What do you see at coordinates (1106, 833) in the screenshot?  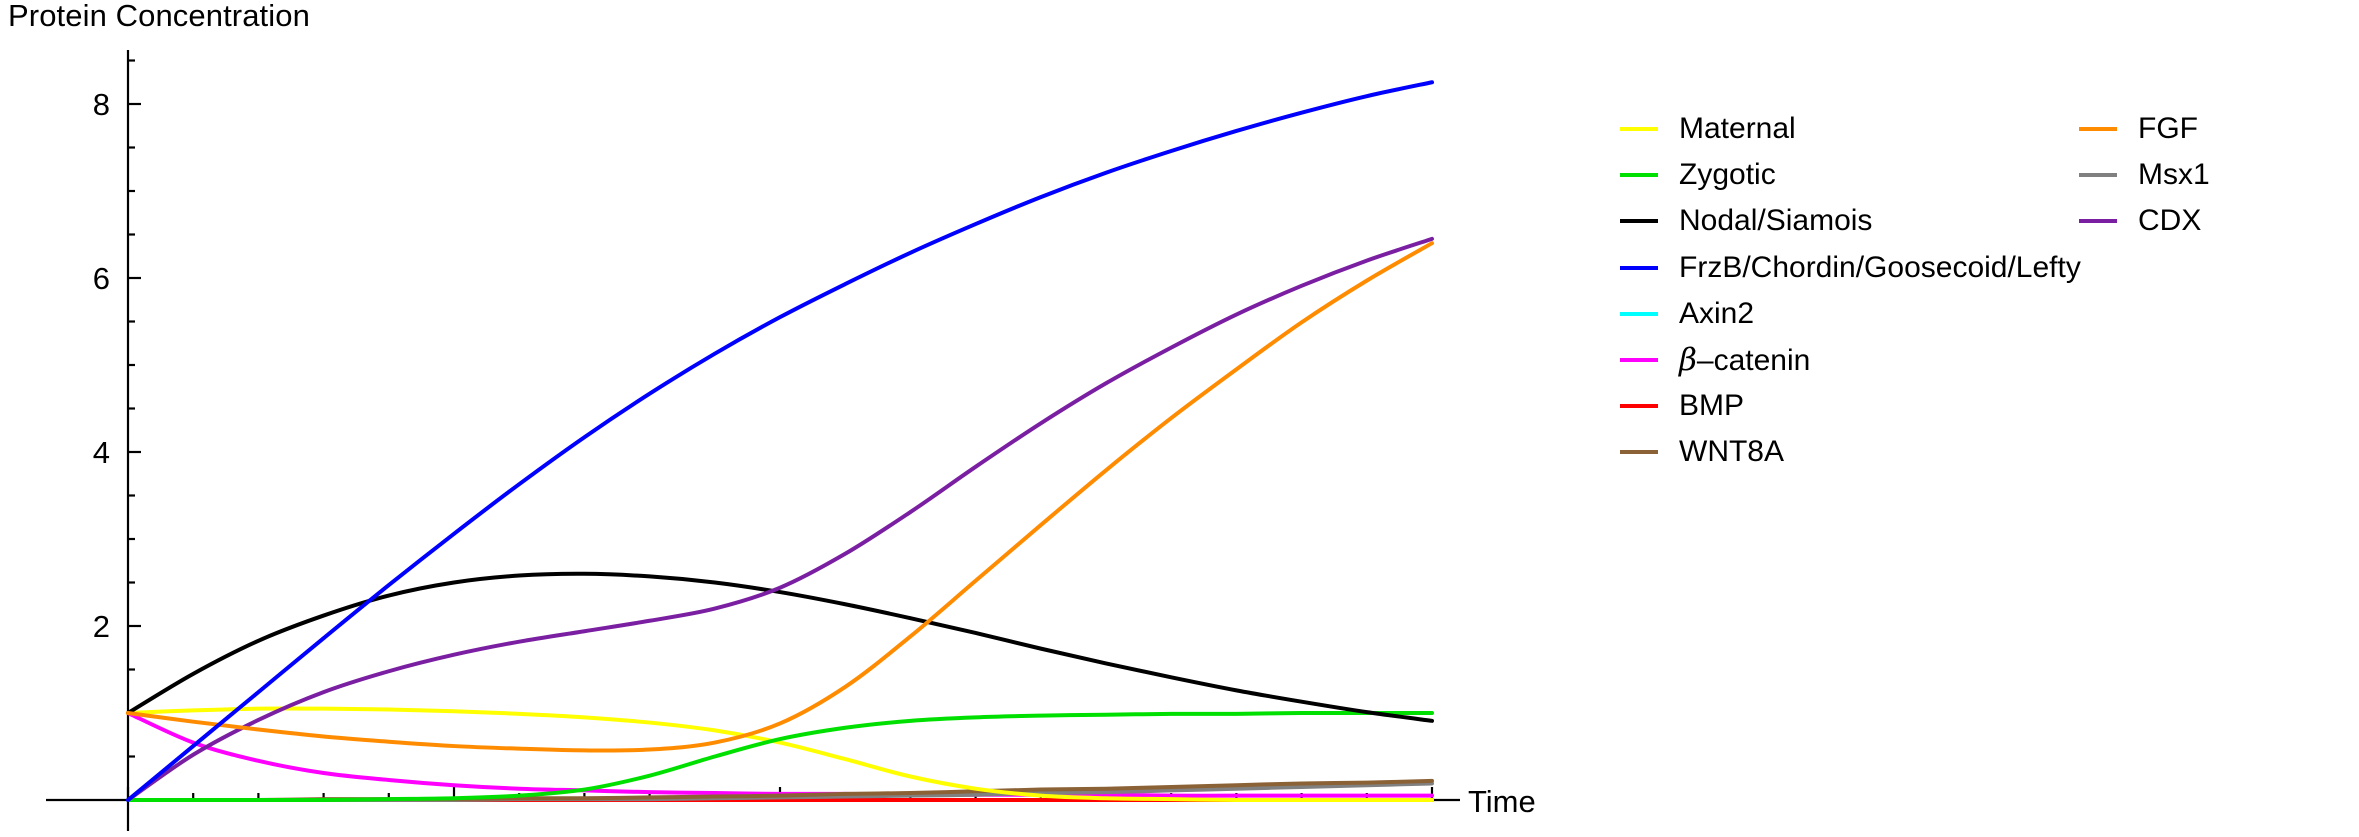 I see `x-tick-label: 15` at bounding box center [1106, 833].